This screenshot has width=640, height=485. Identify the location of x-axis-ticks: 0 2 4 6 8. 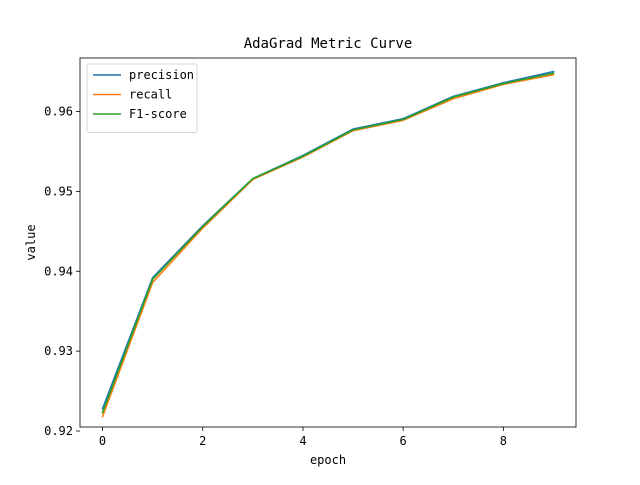
(303, 437).